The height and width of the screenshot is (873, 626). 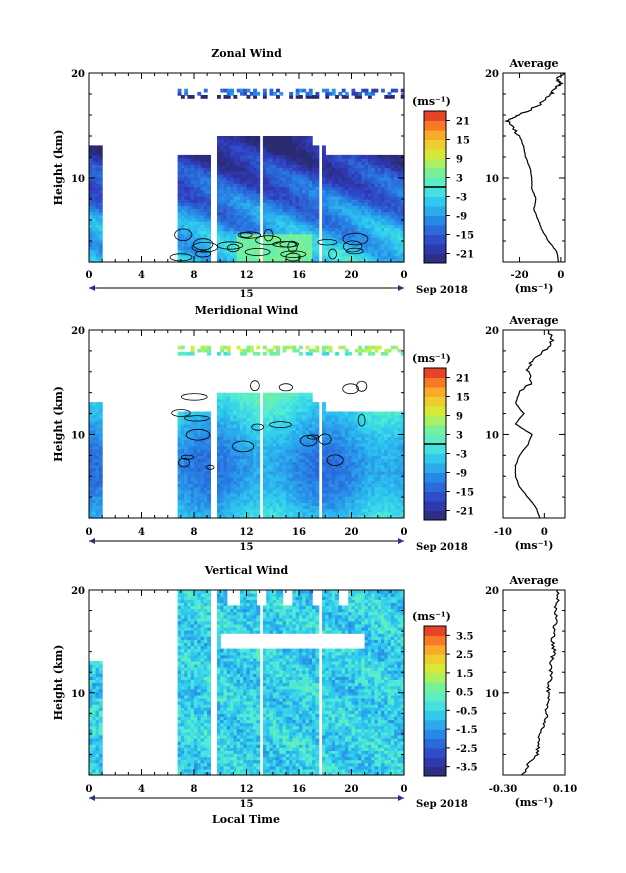 I want to click on contour-line, so click(x=268, y=235).